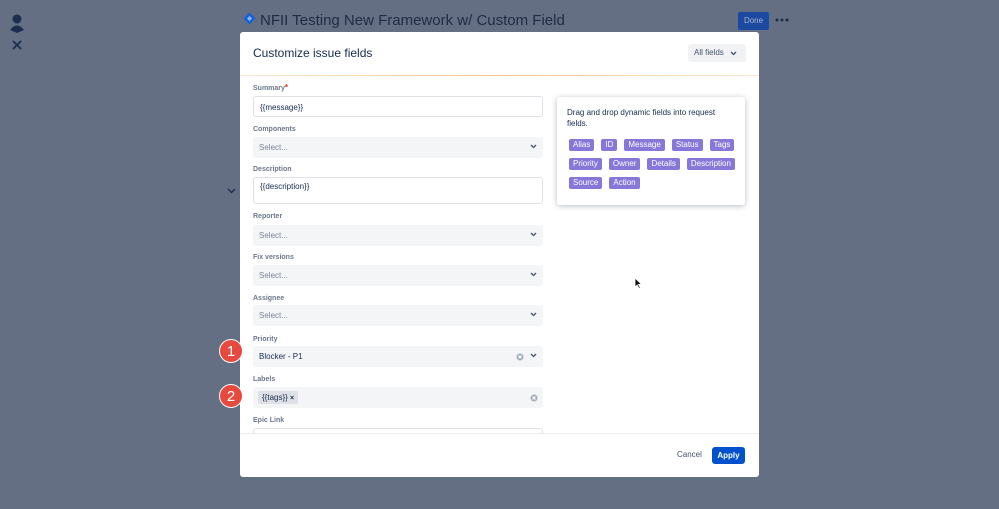  I want to click on apply-button: Apply, so click(728, 455).